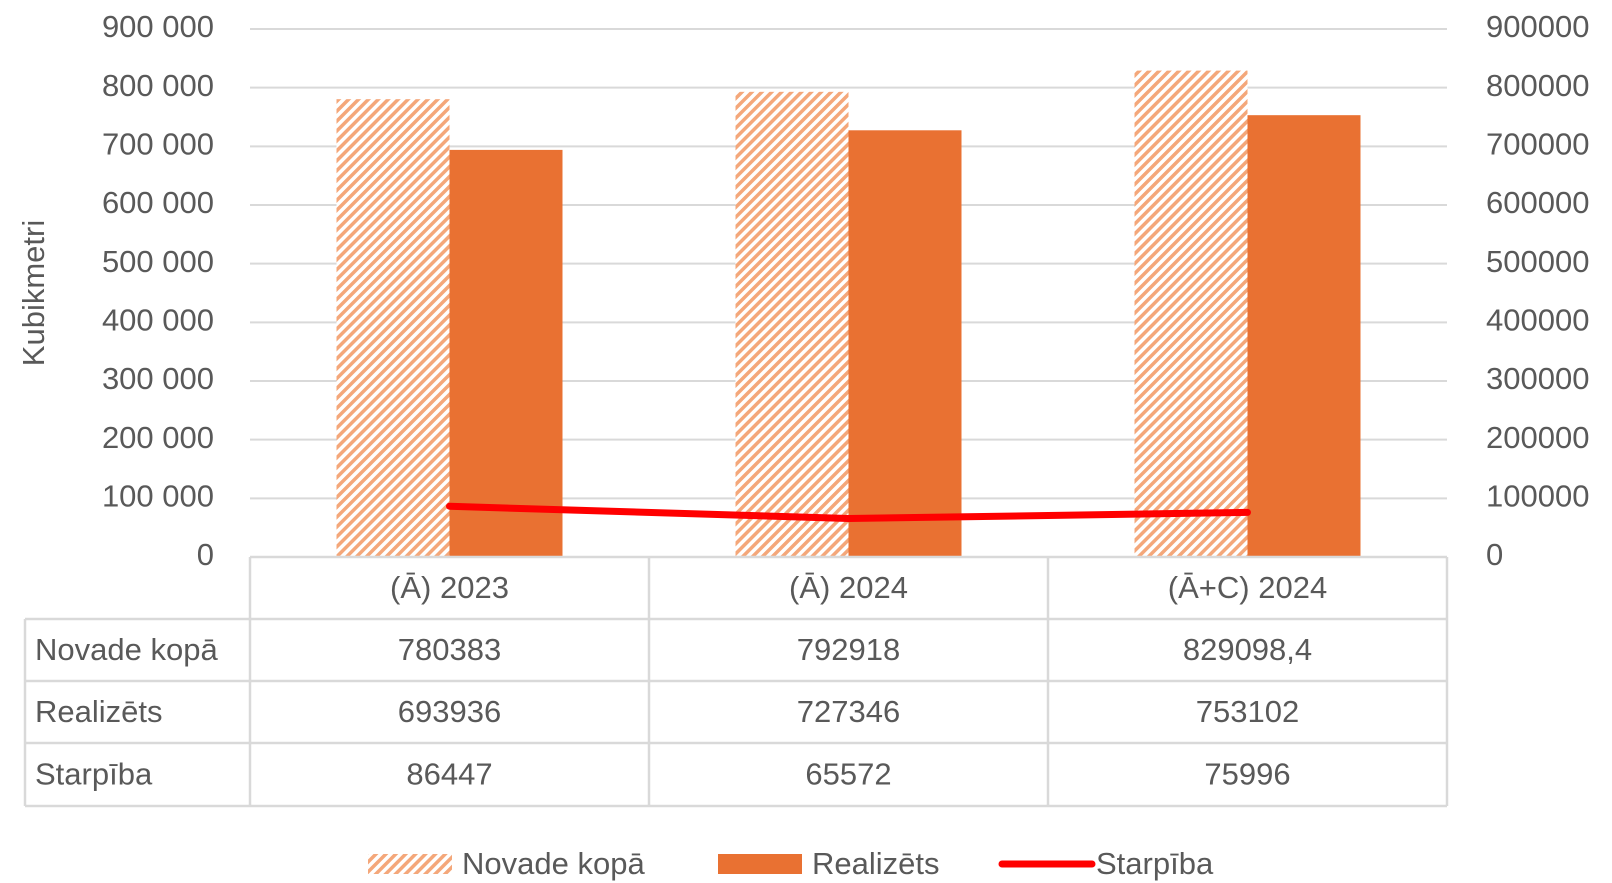 The image size is (1612, 883). Describe the element at coordinates (158, 261) in the screenshot. I see `y-tick-label: 500 000` at that location.